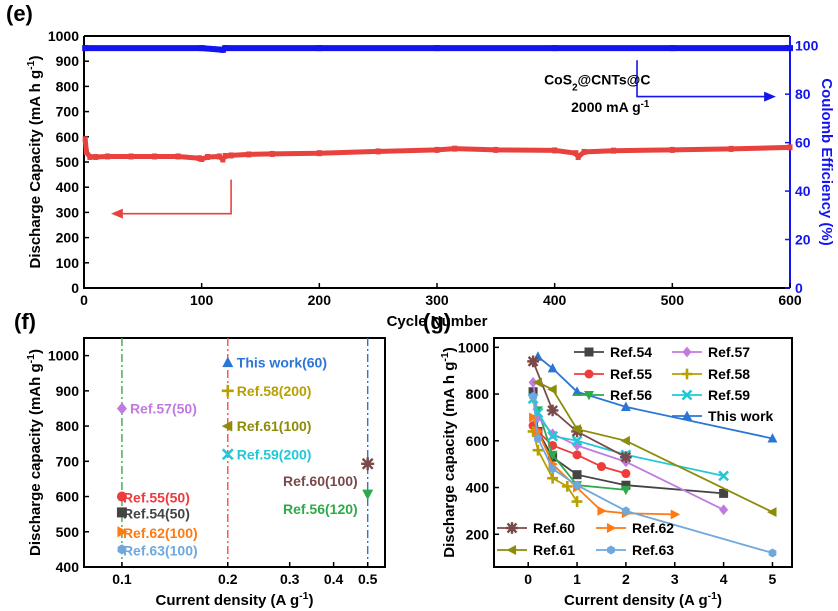 This screenshot has height=611, width=838. Describe the element at coordinates (803, 191) in the screenshot. I see `y2-tick-label: 40` at that location.